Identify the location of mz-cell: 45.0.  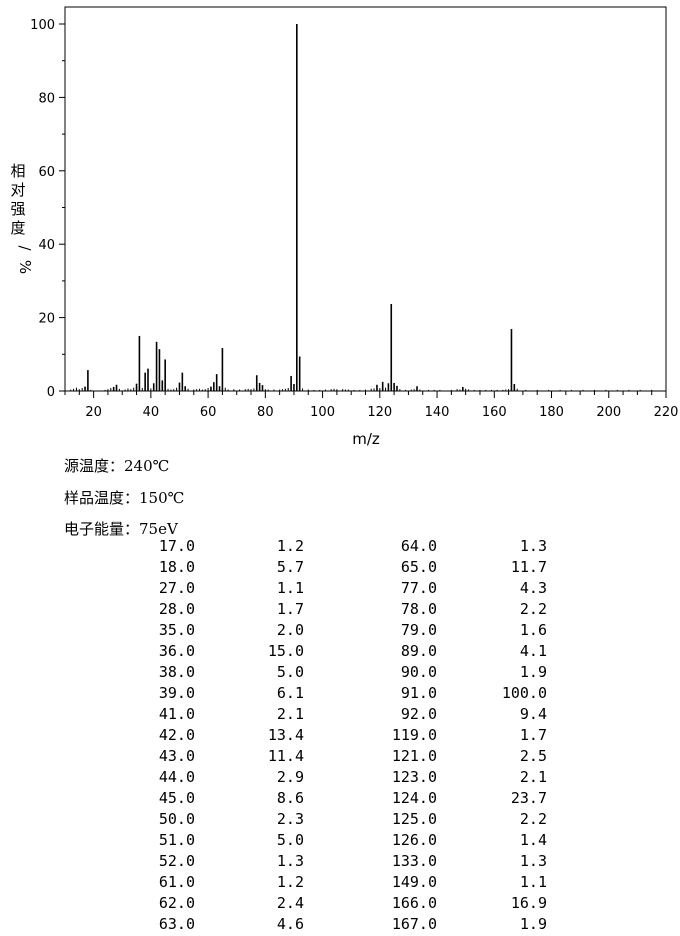
(176, 798).